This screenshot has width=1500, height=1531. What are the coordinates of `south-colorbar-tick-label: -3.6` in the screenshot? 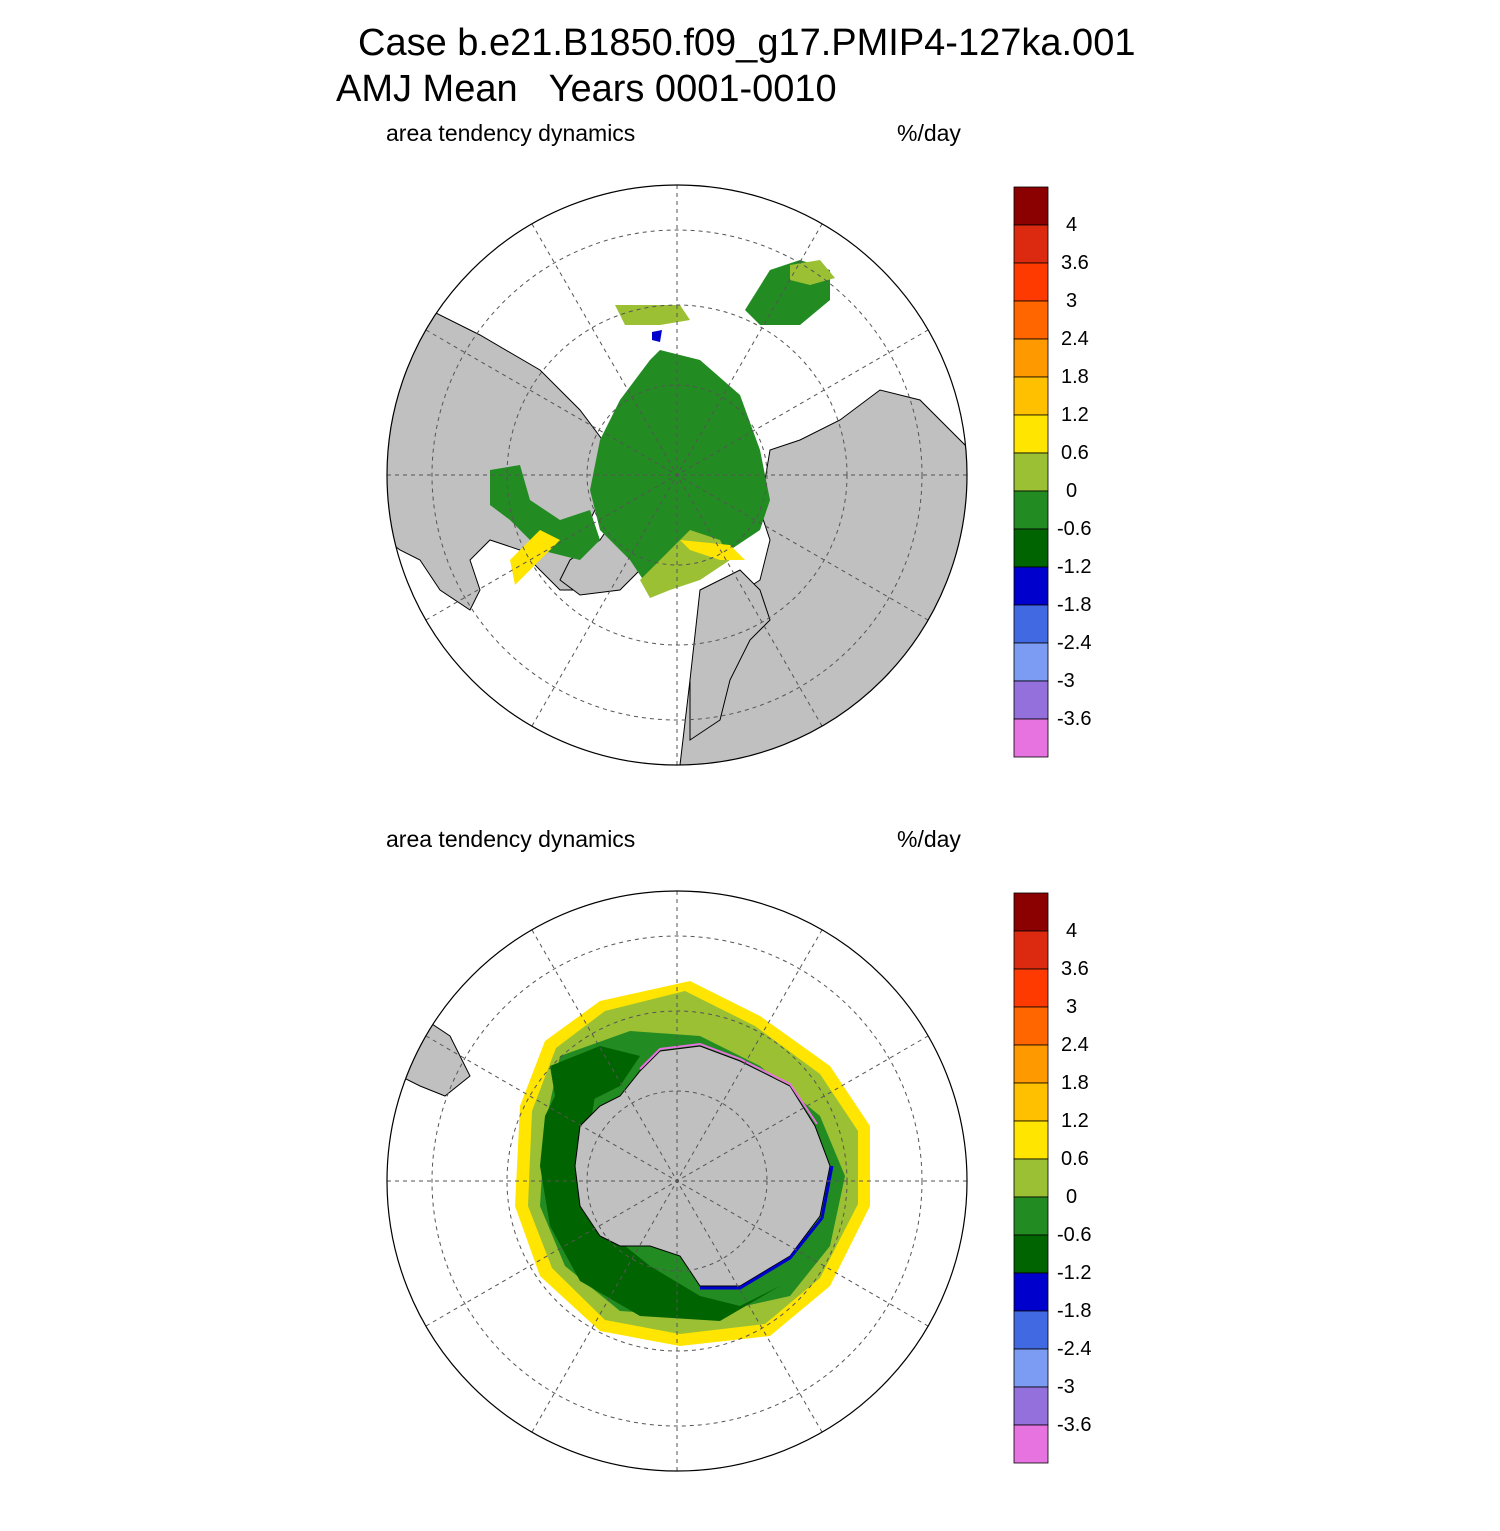 It's located at (1074, 1425).